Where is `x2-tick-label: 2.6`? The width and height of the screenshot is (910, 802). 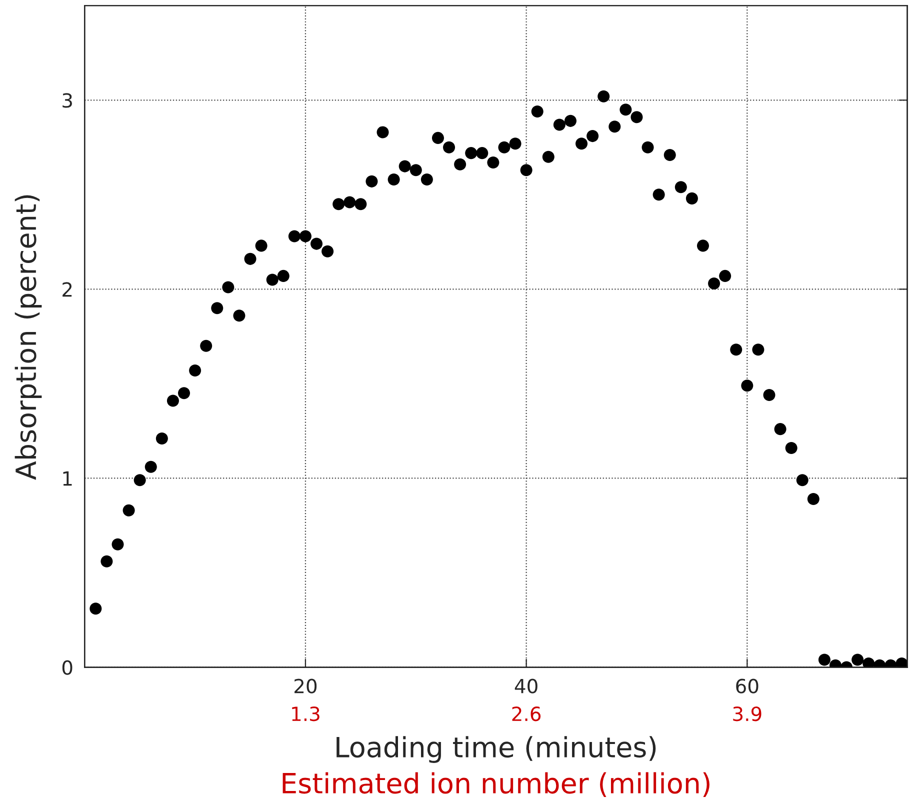
x2-tick-label: 2.6 is located at coordinates (526, 714).